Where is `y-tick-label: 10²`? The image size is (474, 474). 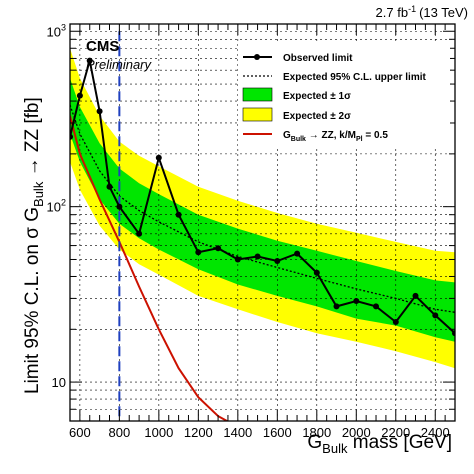
y-tick-label: 10² is located at coordinates (56, 206).